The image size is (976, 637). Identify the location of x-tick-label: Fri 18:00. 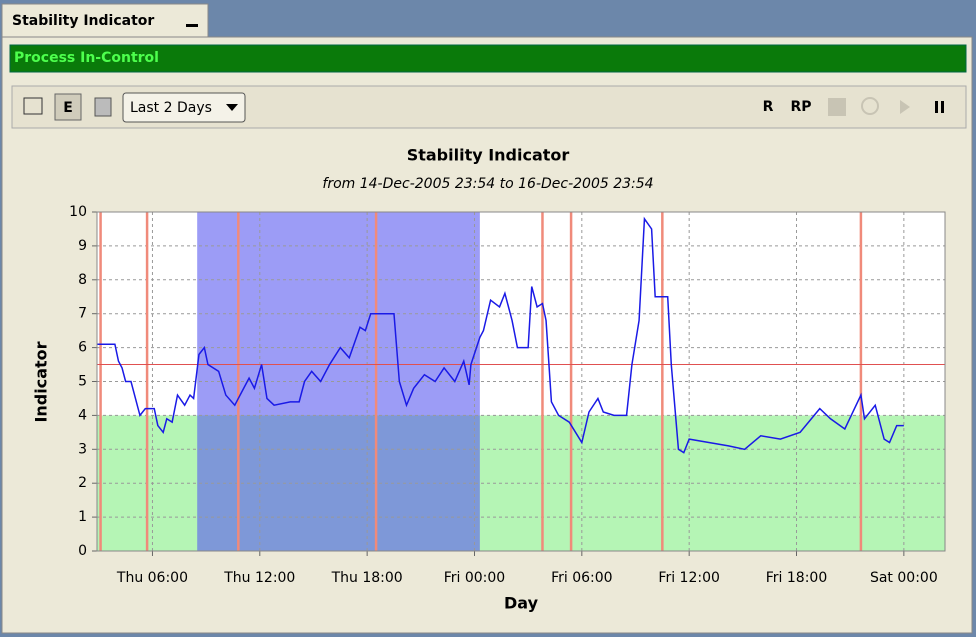
(796, 578).